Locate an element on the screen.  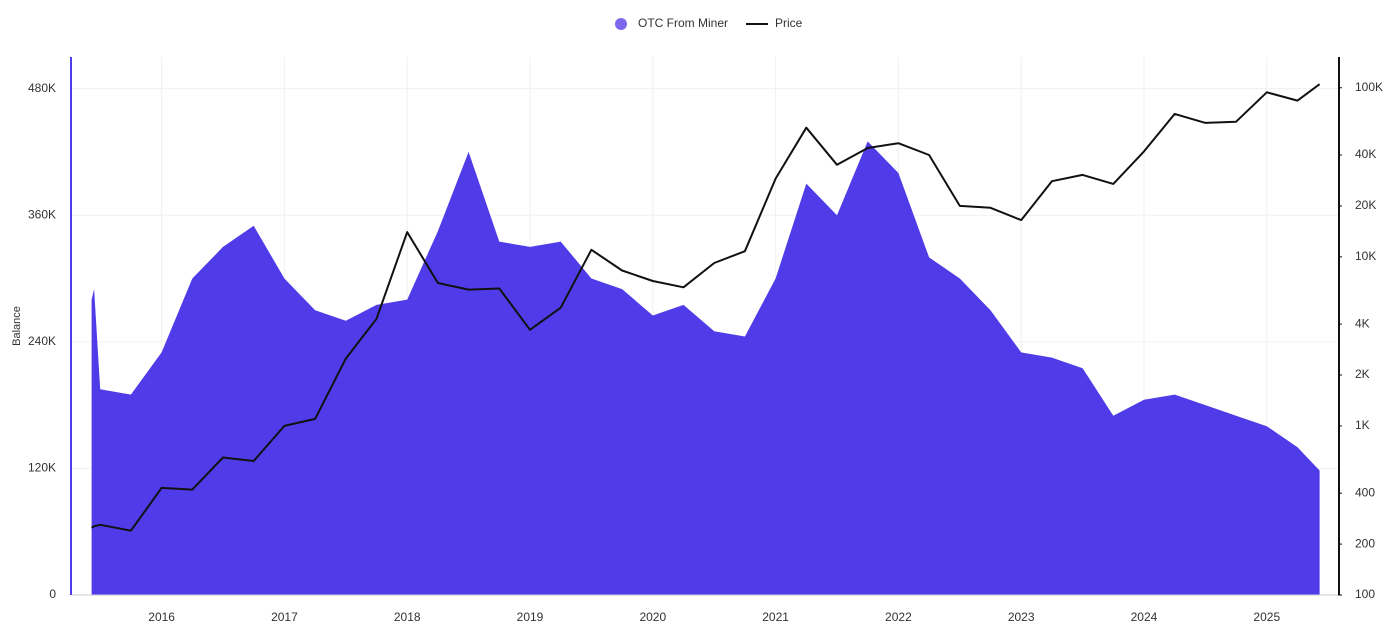
x-tick-label: 2024 is located at coordinates (1144, 617).